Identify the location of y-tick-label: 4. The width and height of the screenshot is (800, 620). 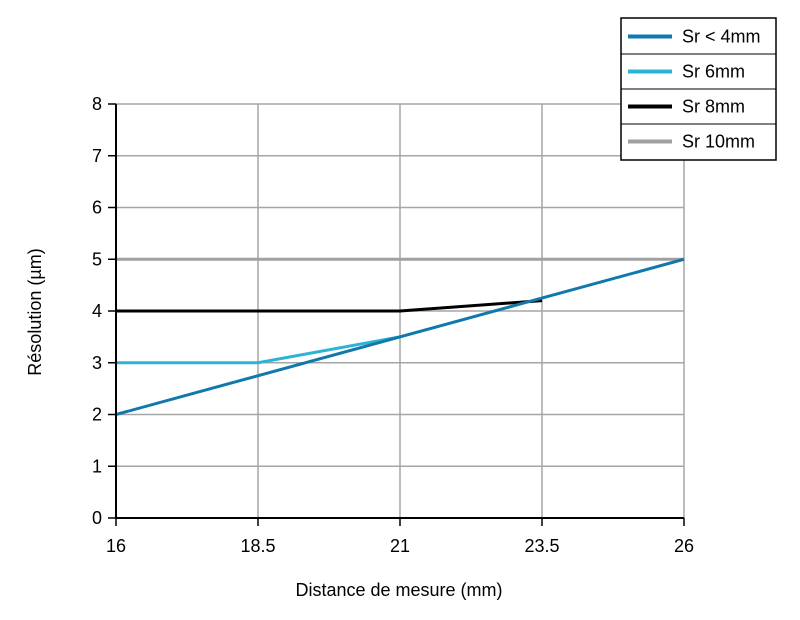
(97, 311).